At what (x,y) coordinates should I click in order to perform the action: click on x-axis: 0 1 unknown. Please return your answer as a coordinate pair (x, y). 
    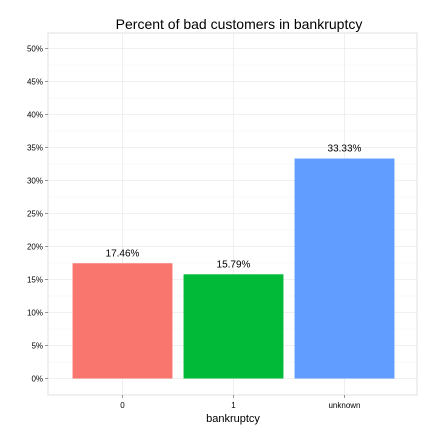
    Looking at the image, I should click on (240, 402).